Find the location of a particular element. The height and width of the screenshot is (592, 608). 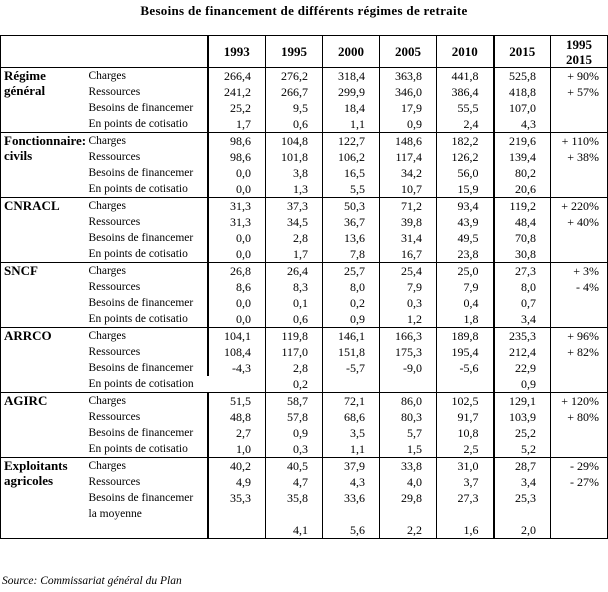

table-row: En points de cotisatio 0,0 0,6 0,9 1,2 1,8 3,4 is located at coordinates (304, 319).